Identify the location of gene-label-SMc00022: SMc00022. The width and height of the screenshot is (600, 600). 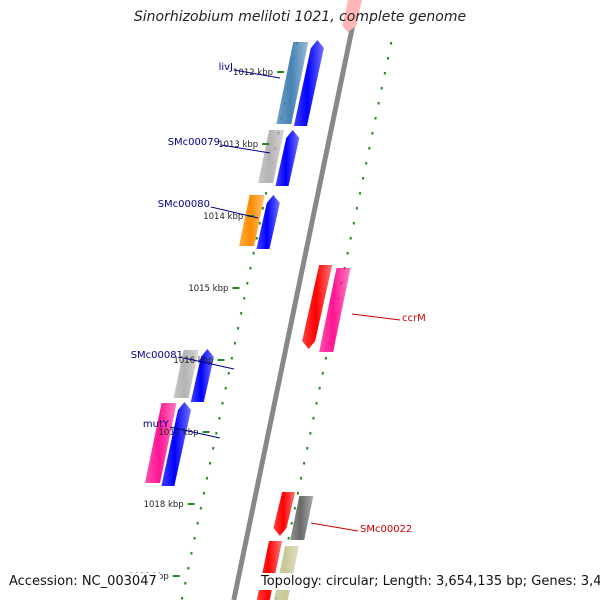
(386, 529).